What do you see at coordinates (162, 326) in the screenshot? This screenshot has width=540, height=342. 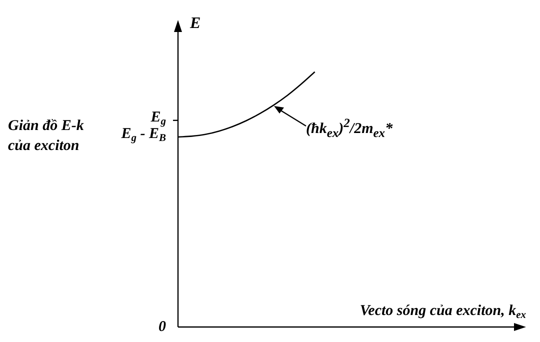 I see `text: 0` at bounding box center [162, 326].